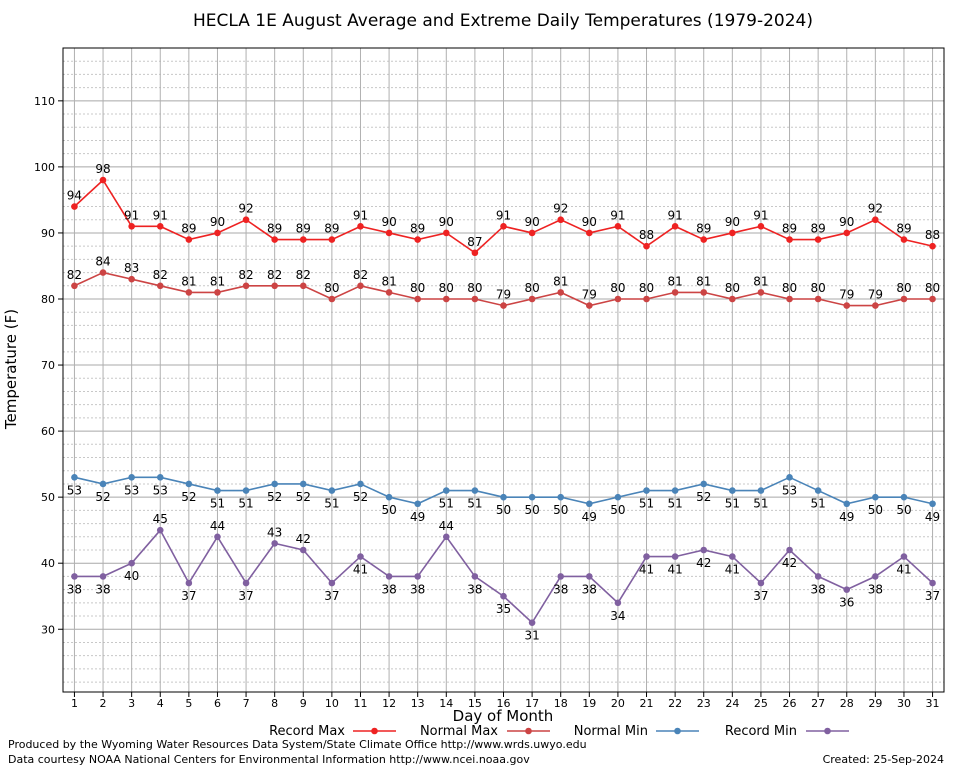 This screenshot has width=954, height=768. Describe the element at coordinates (883, 759) in the screenshot. I see `footer-created: Created: 25-Sep-2024` at that location.